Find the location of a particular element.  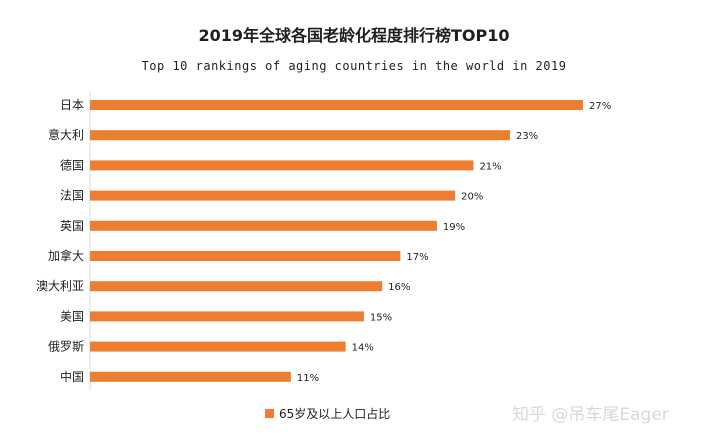

legend-swatch is located at coordinates (269, 413).